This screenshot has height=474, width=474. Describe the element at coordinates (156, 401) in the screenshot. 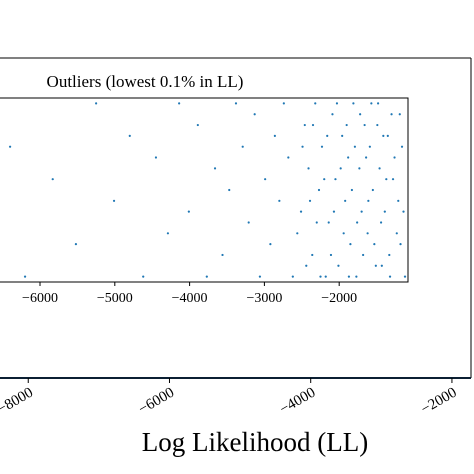

I see `x-tick-label: −6000` at that location.